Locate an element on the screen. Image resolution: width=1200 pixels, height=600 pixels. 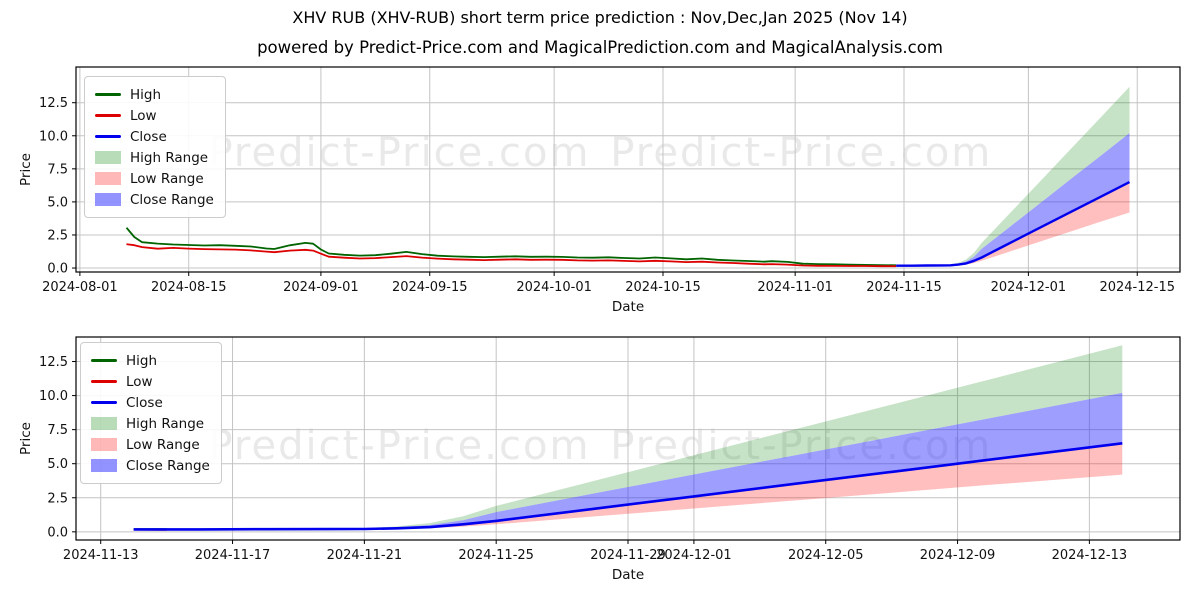
x-tick-label: 2024-12-15 is located at coordinates (1137, 287).